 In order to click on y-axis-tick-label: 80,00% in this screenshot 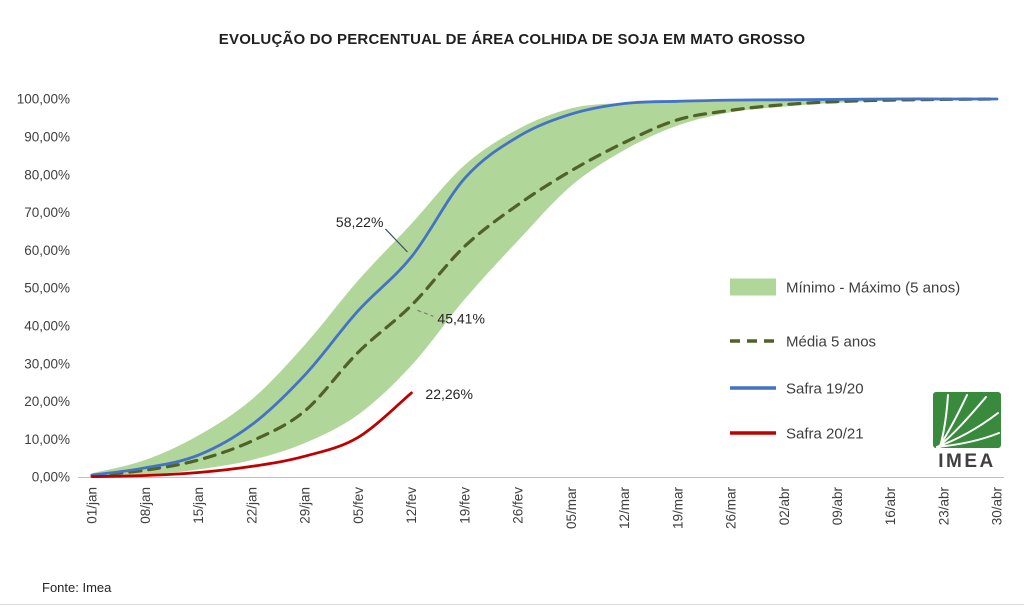, I will do `click(47, 174)`.